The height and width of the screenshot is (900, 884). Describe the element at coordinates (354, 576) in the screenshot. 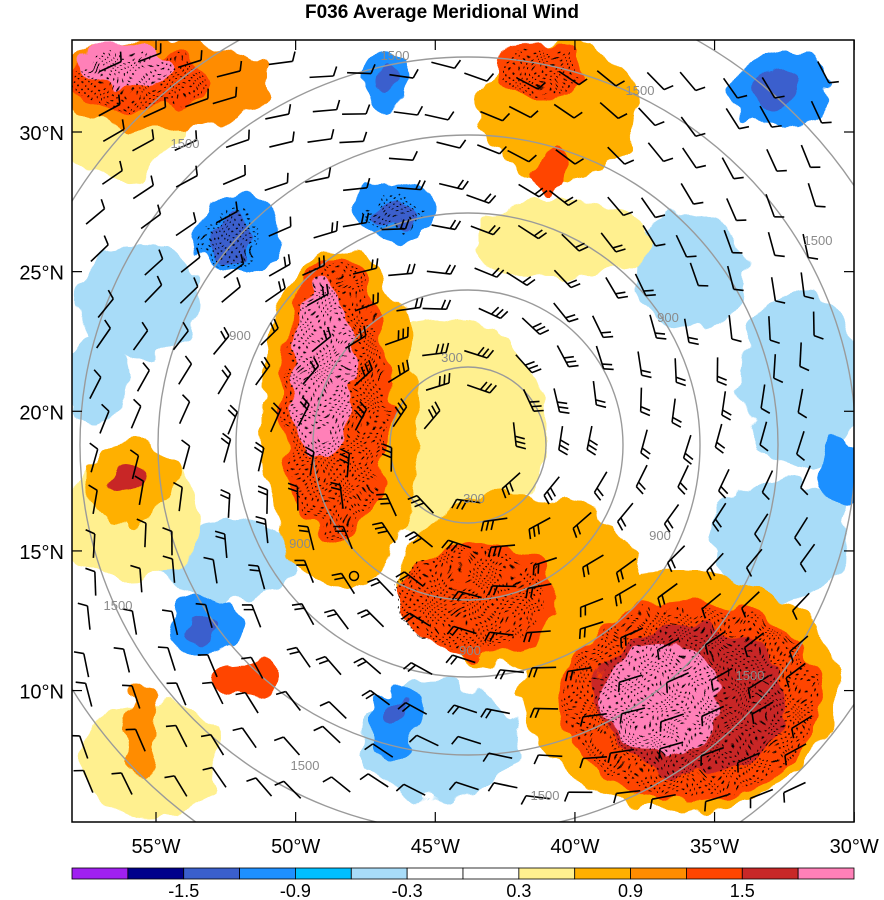

I see `storm-center-marker` at that location.